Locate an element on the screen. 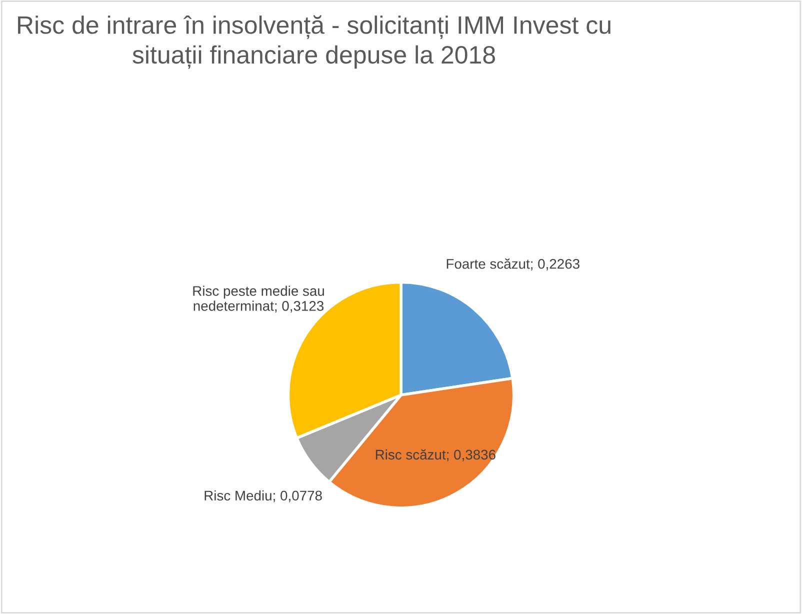 This screenshot has width=802, height=614. slice-label: Risc peste medie sau nedeterminat; 0,3123 is located at coordinates (258, 299).